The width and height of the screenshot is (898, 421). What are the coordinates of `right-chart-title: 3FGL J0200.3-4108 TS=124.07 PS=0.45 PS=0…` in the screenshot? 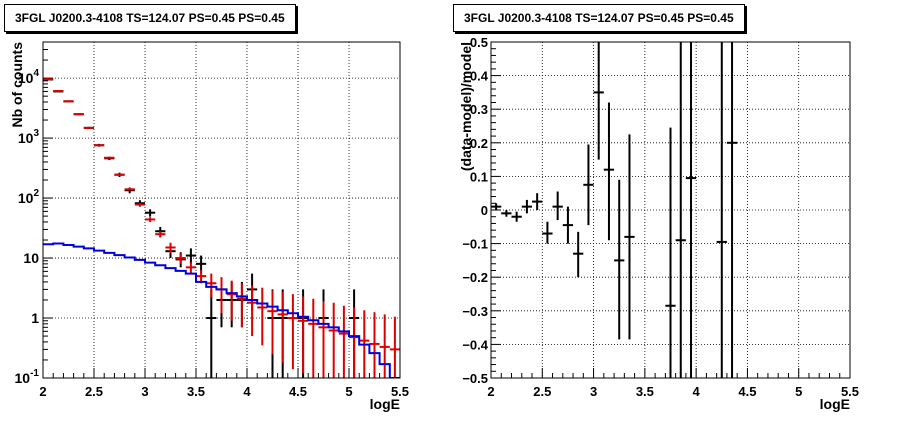 It's located at (599, 18).